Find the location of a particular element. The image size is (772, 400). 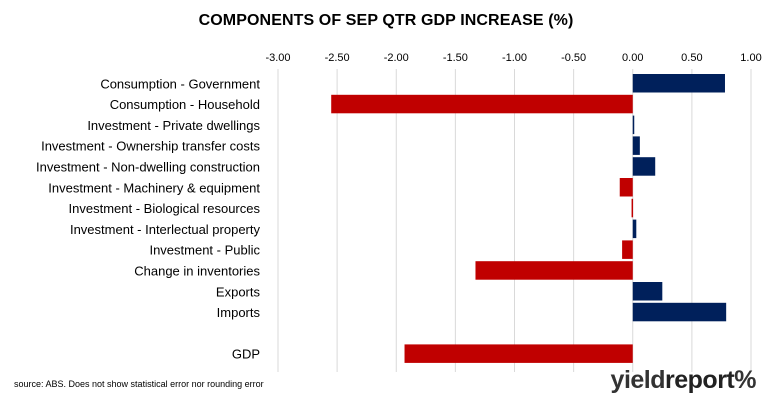

logo-percent: % is located at coordinates (745, 380).